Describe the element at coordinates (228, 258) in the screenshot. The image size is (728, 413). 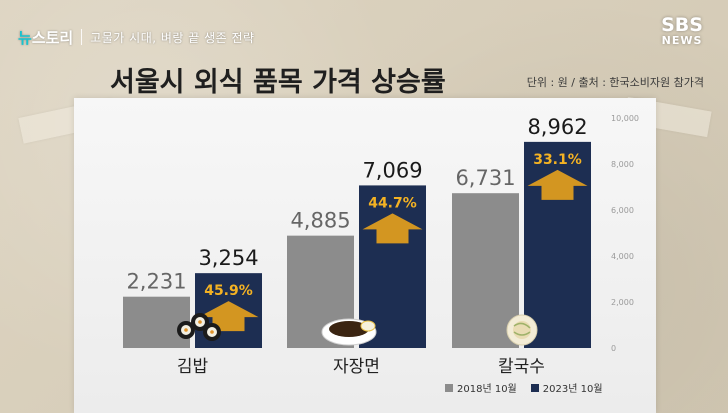
I see `value-label-2023: 3,254` at that location.